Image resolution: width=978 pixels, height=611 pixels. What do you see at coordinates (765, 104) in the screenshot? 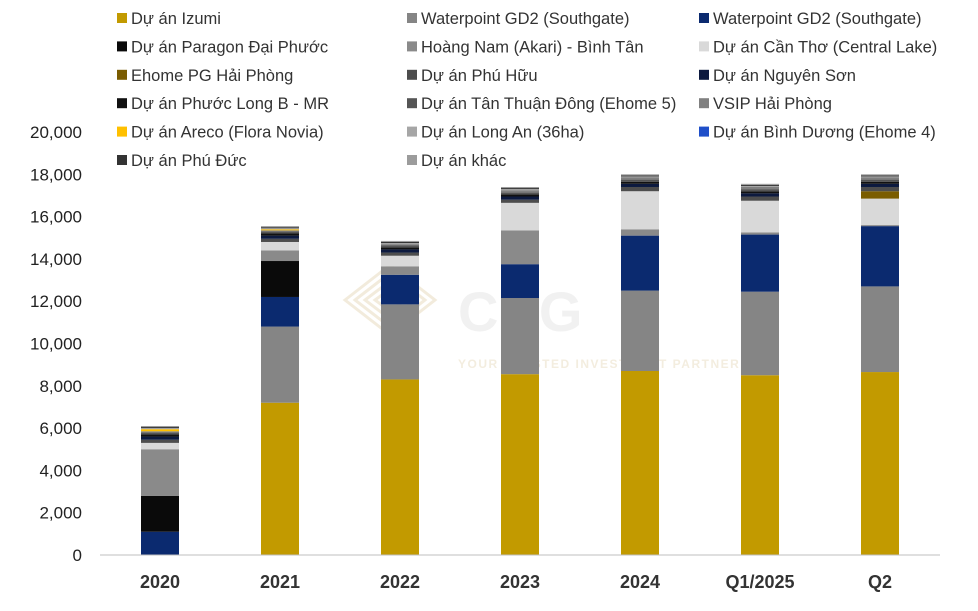
I see `legend-item: VSIP Hải Phòng` at bounding box center [765, 104].